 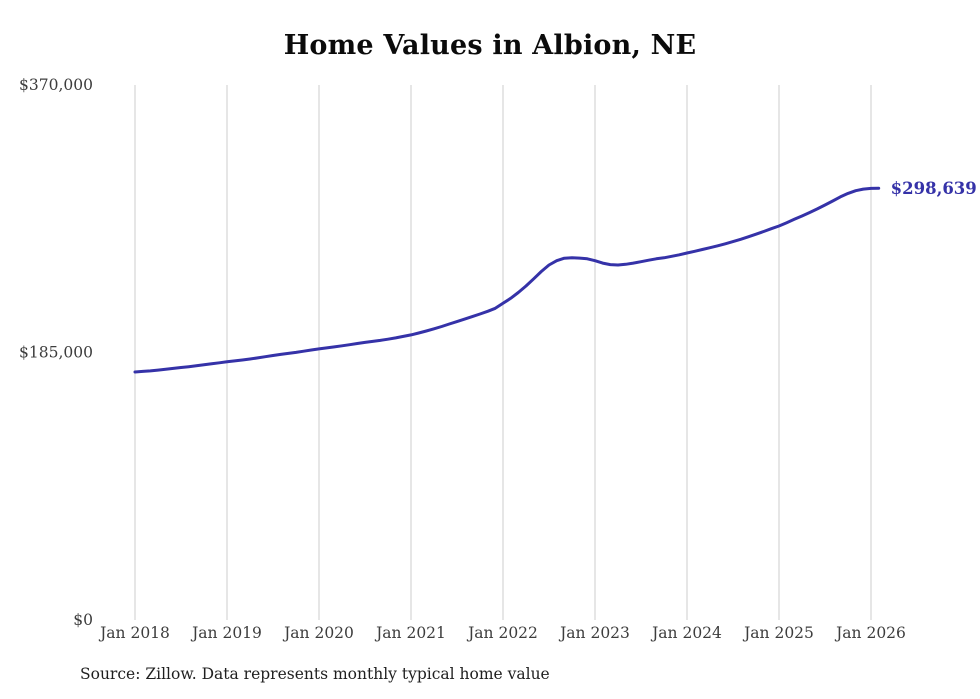 What do you see at coordinates (490, 45) in the screenshot?
I see `chart-title: Home Values in Albion, NE` at bounding box center [490, 45].